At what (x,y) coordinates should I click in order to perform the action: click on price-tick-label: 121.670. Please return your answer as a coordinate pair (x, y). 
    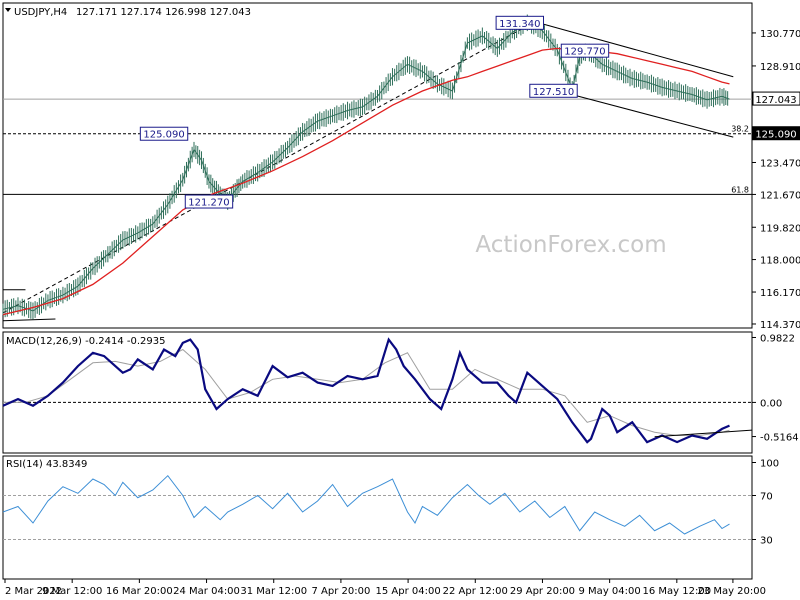
    Looking at the image, I should click on (780, 195).